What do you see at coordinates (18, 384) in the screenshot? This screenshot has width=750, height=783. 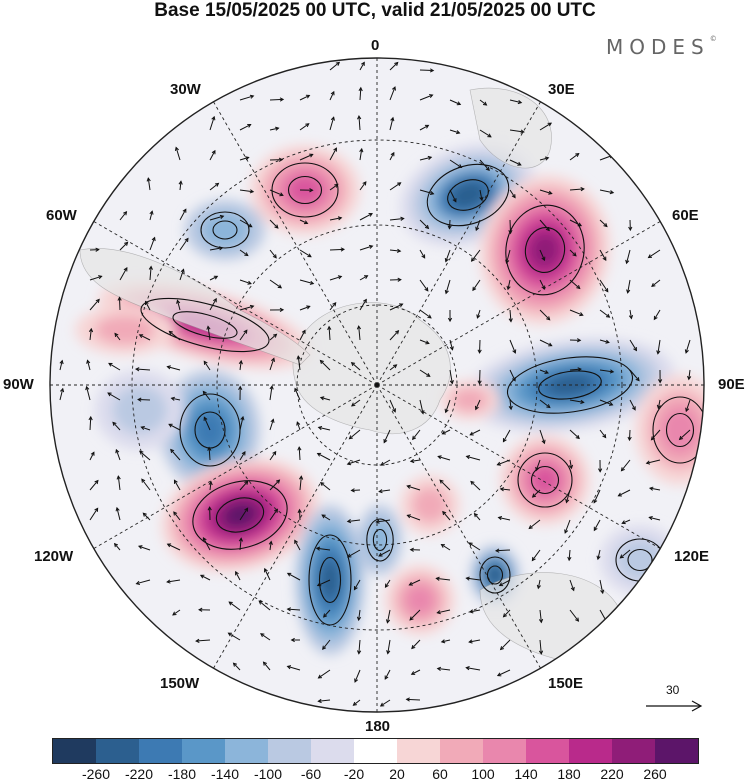 I see `lon-label-90w: 90W` at bounding box center [18, 384].